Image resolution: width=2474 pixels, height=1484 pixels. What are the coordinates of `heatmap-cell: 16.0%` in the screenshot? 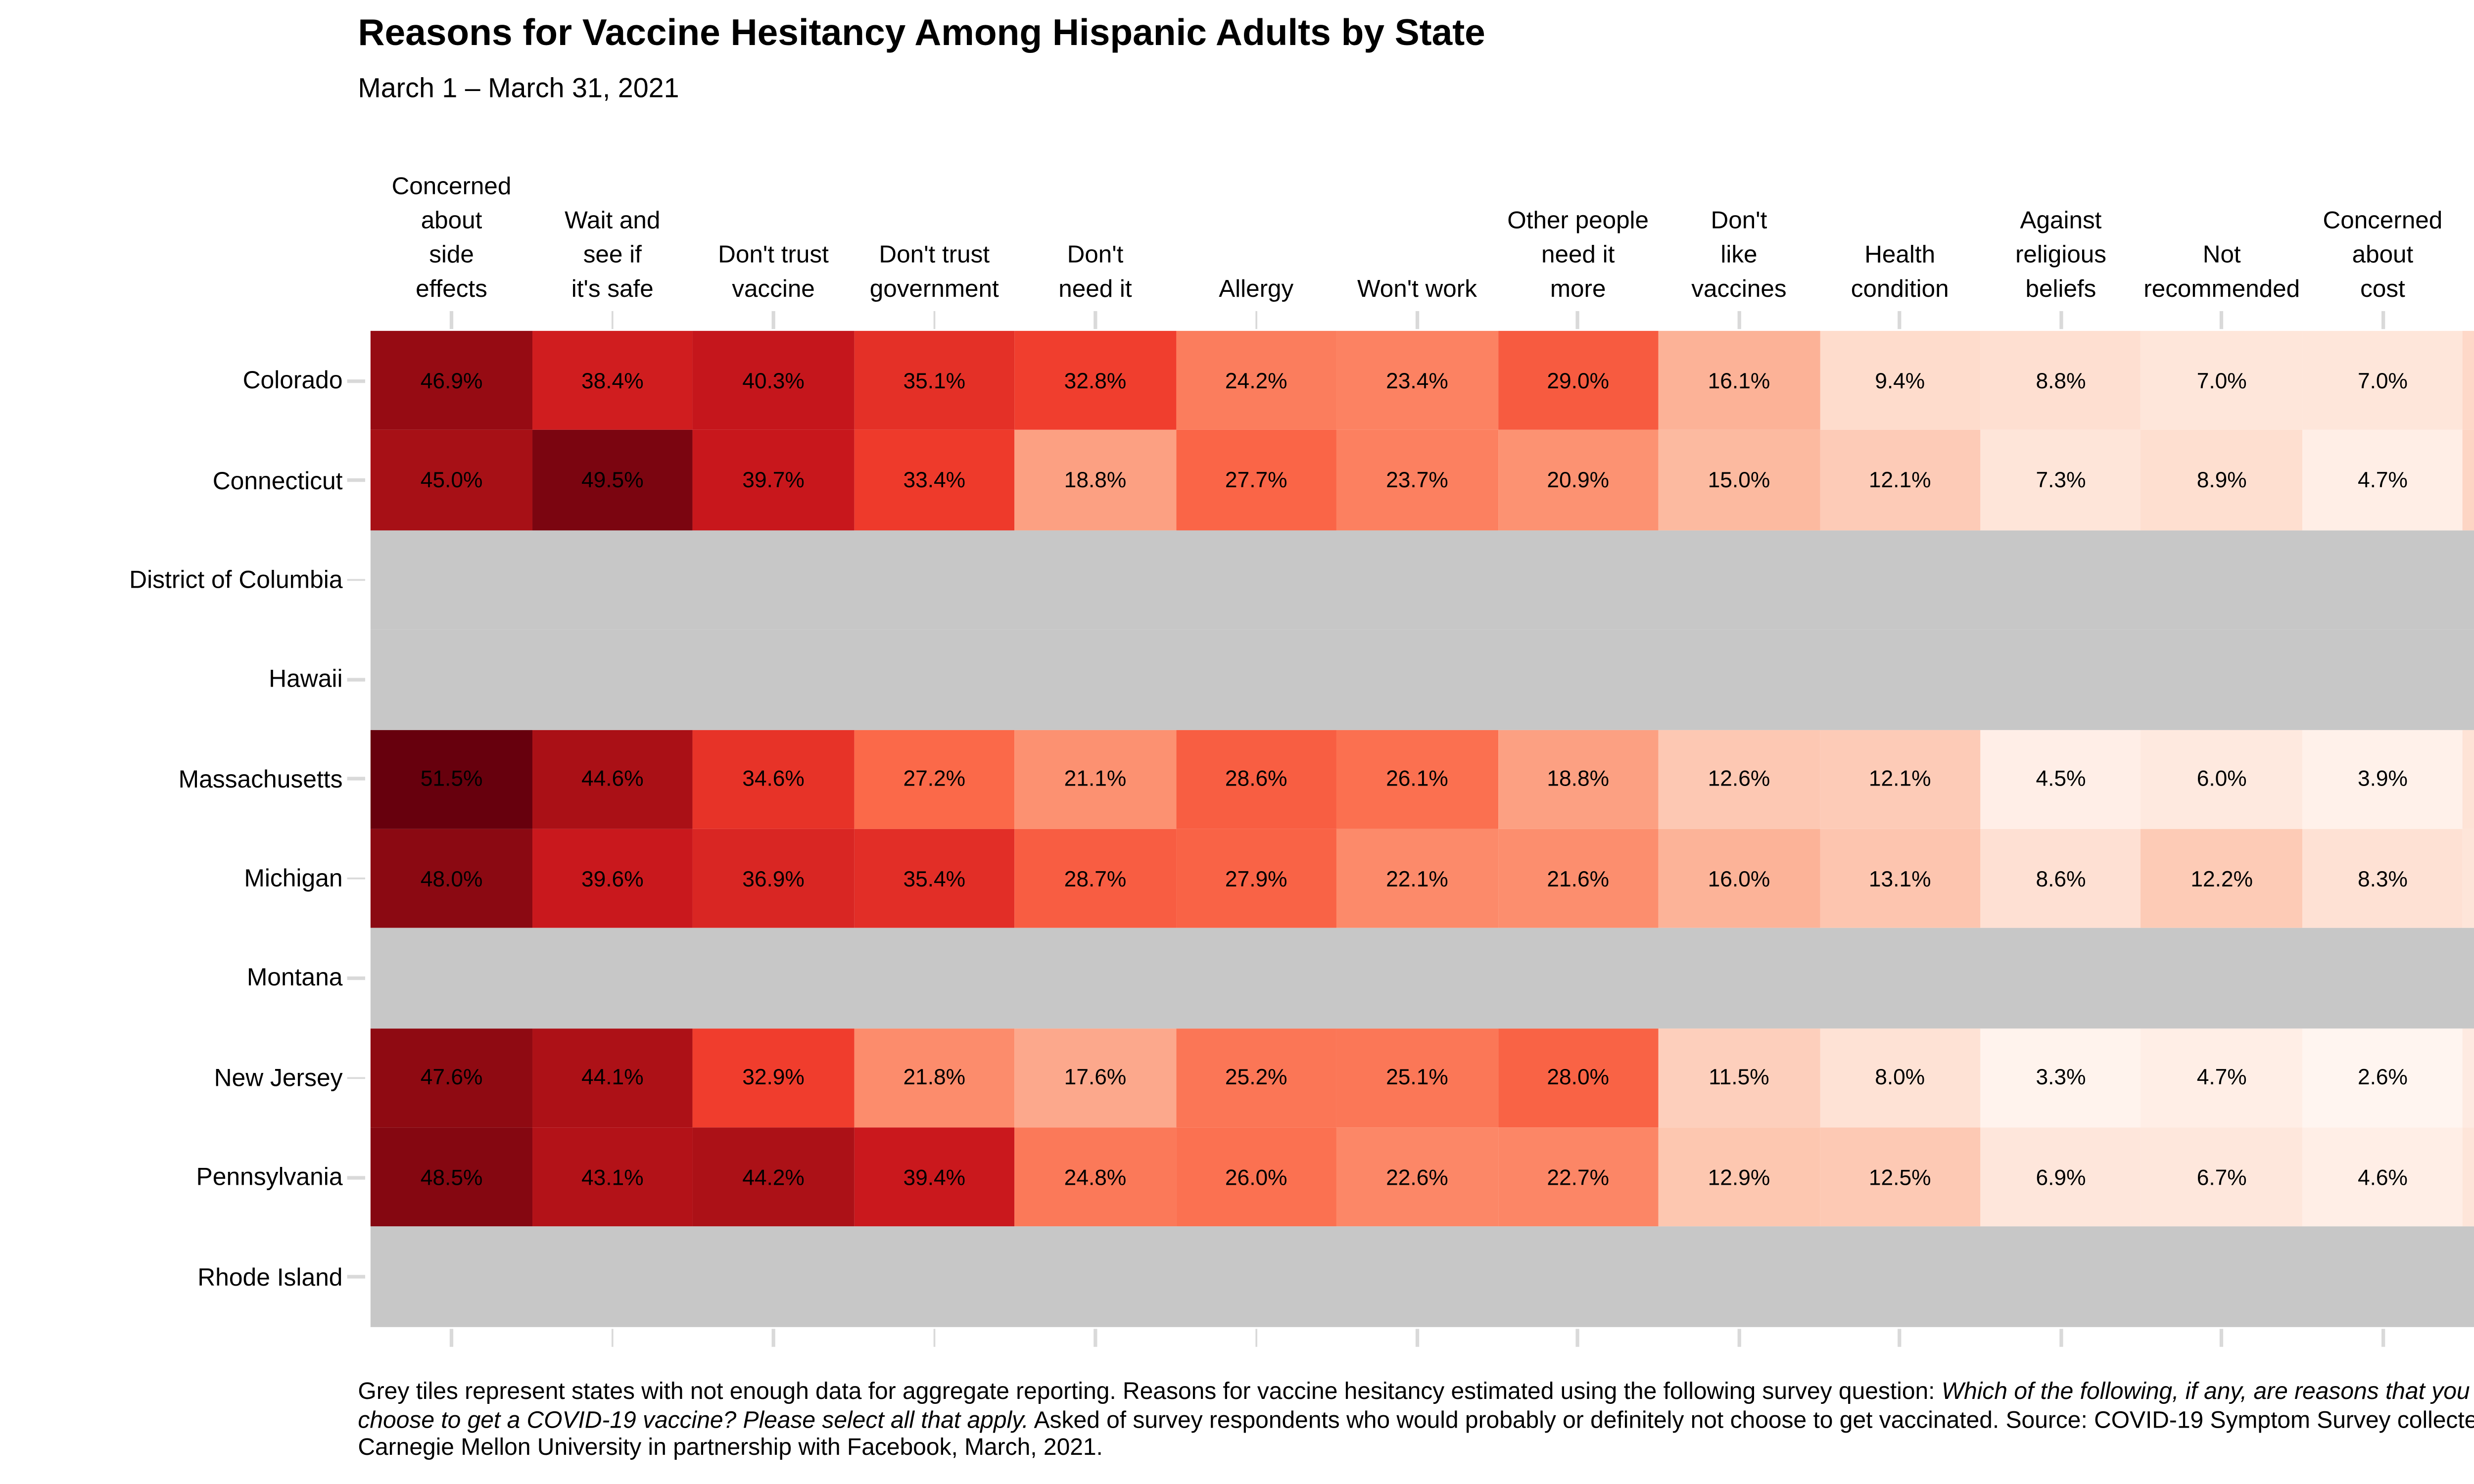 It's located at (1739, 878).